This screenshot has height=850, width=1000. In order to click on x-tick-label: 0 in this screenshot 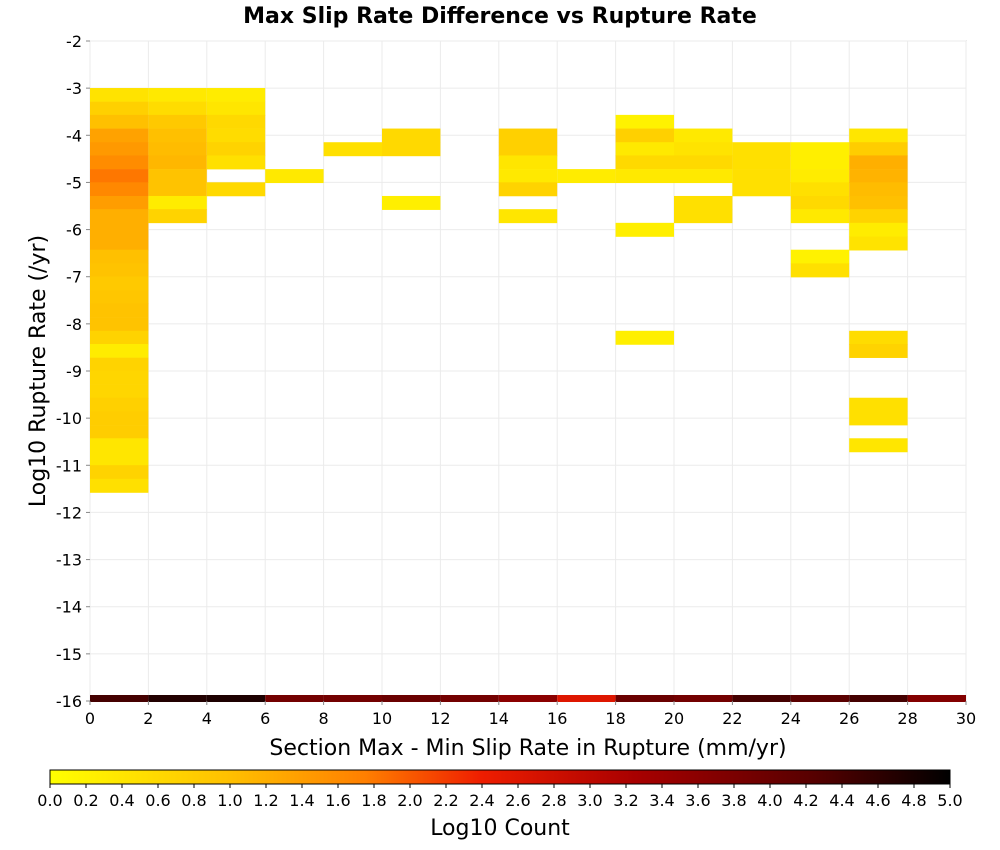, I will do `click(90, 718)`.